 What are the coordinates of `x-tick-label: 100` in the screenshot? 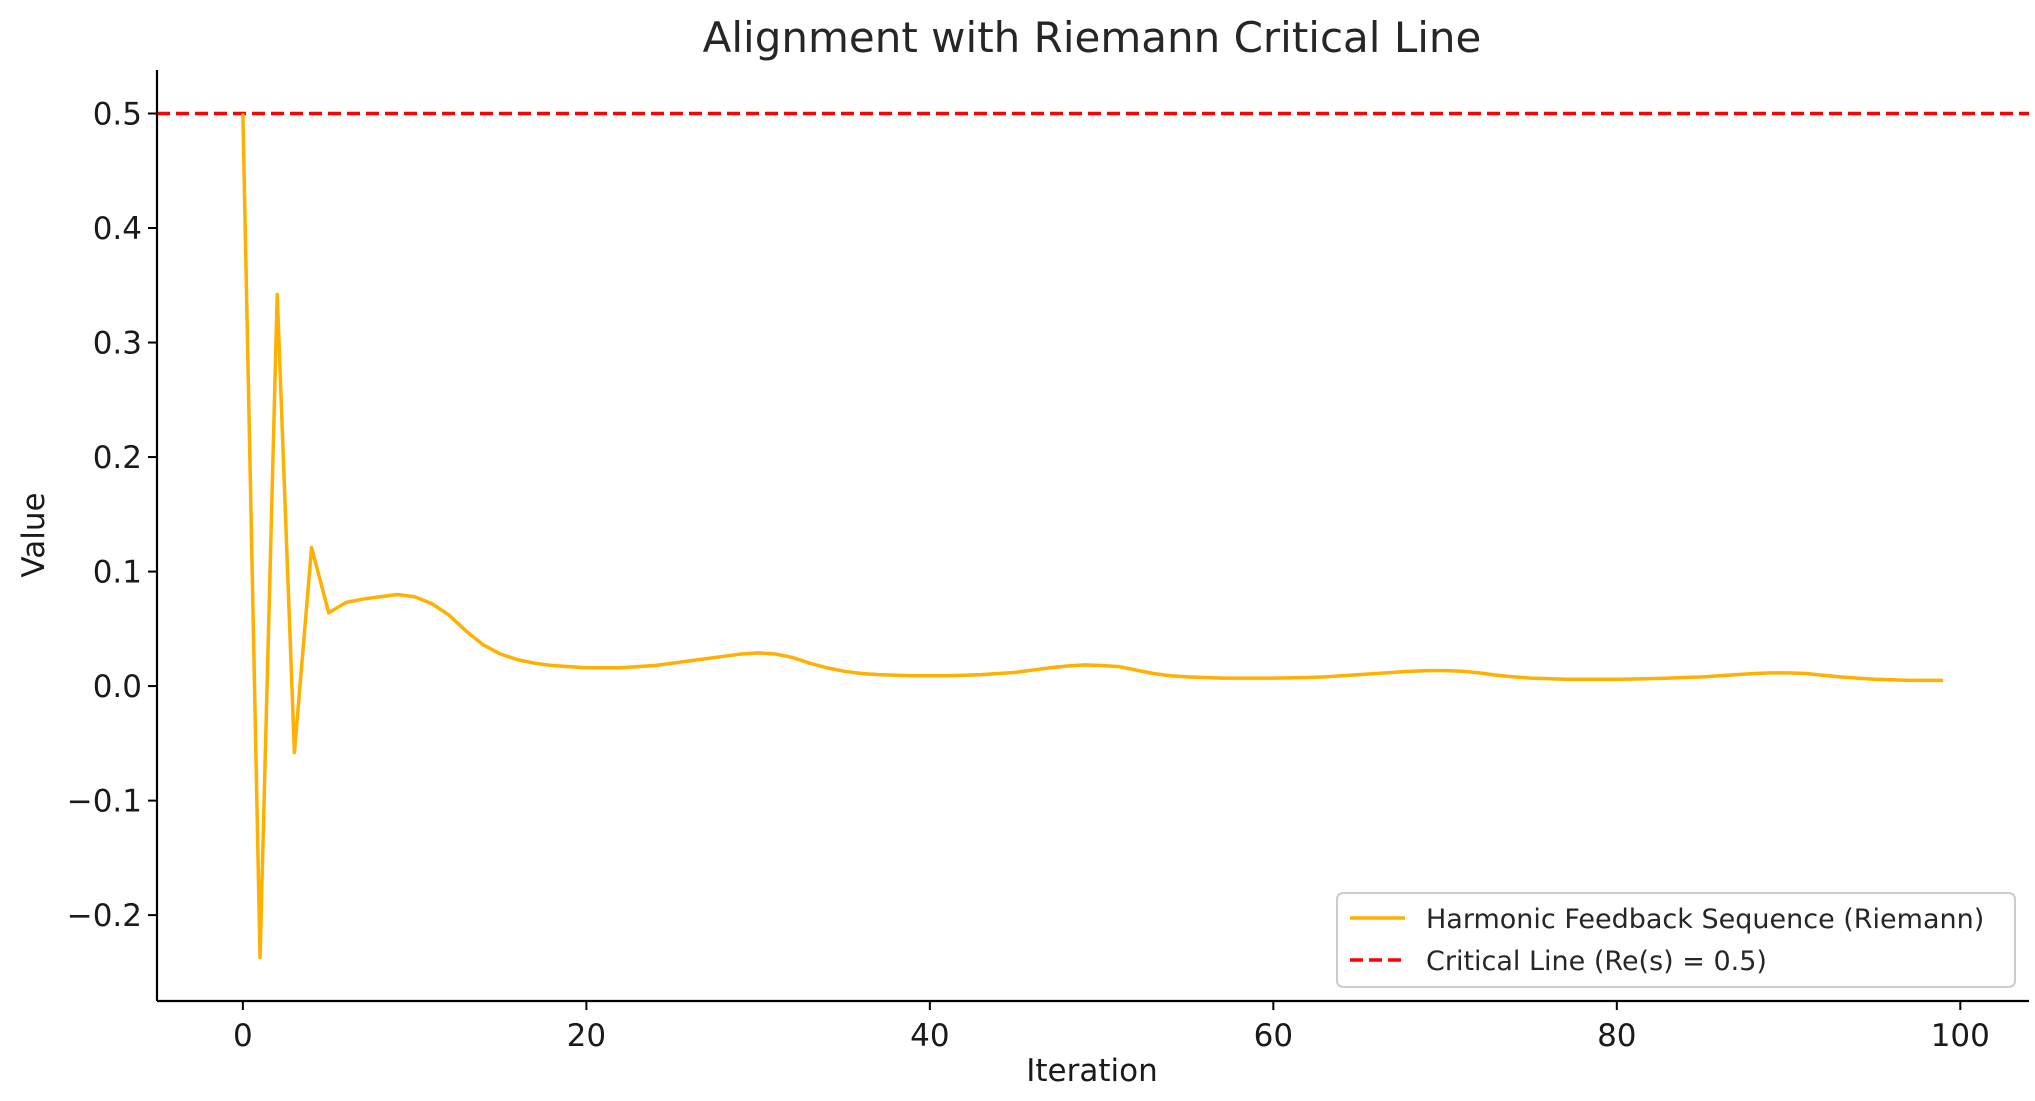 It's located at (1960, 1036).